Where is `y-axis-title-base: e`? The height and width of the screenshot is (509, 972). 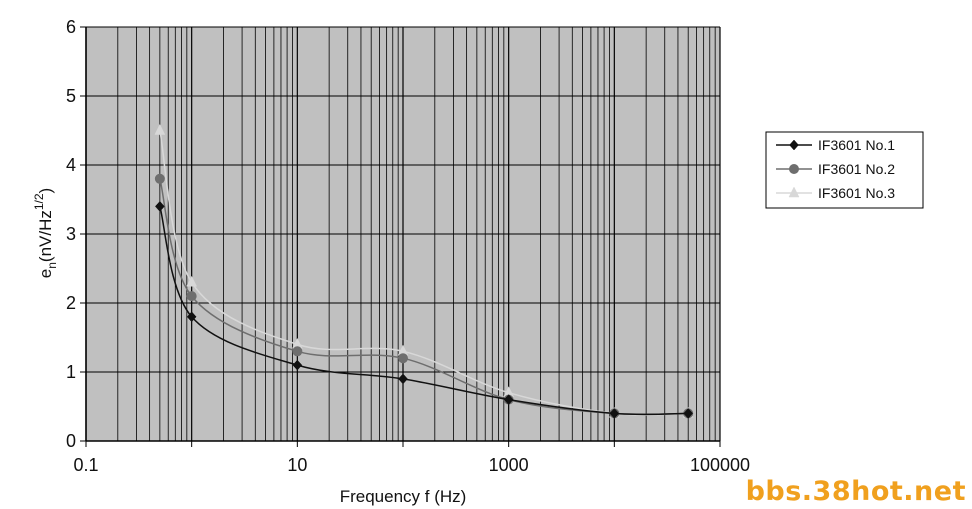
y-axis-title-base: e is located at coordinates (45, 273).